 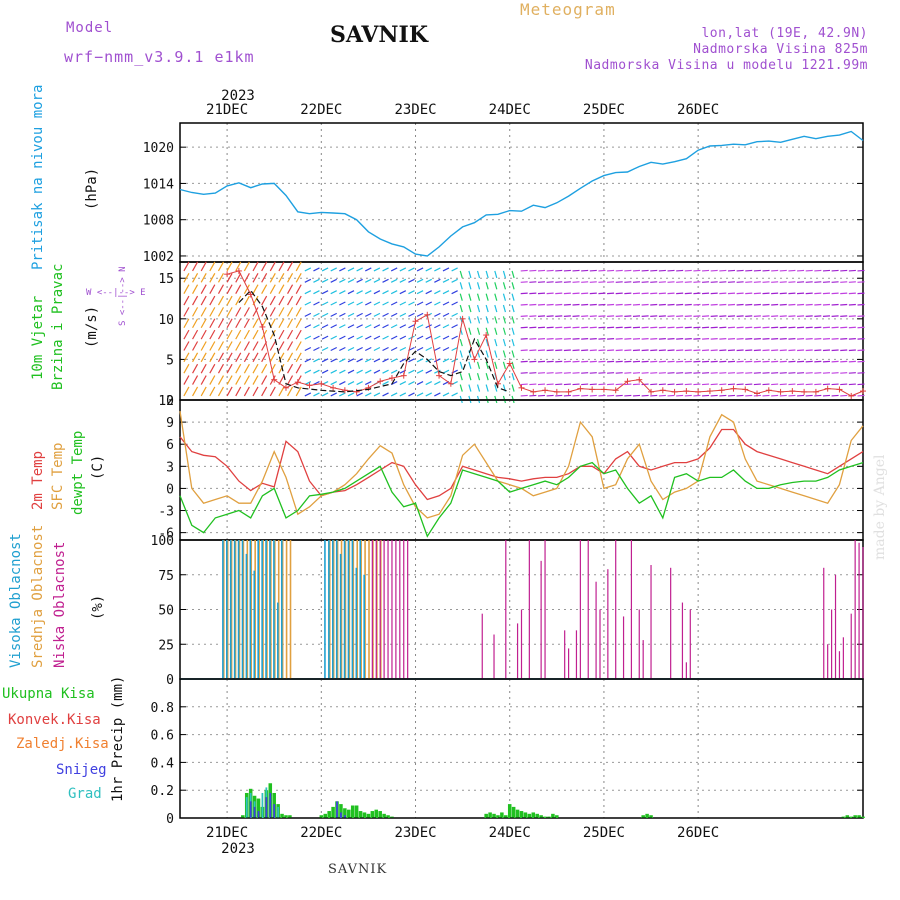 I want to click on y-tick-label: 5, so click(x=170, y=360).